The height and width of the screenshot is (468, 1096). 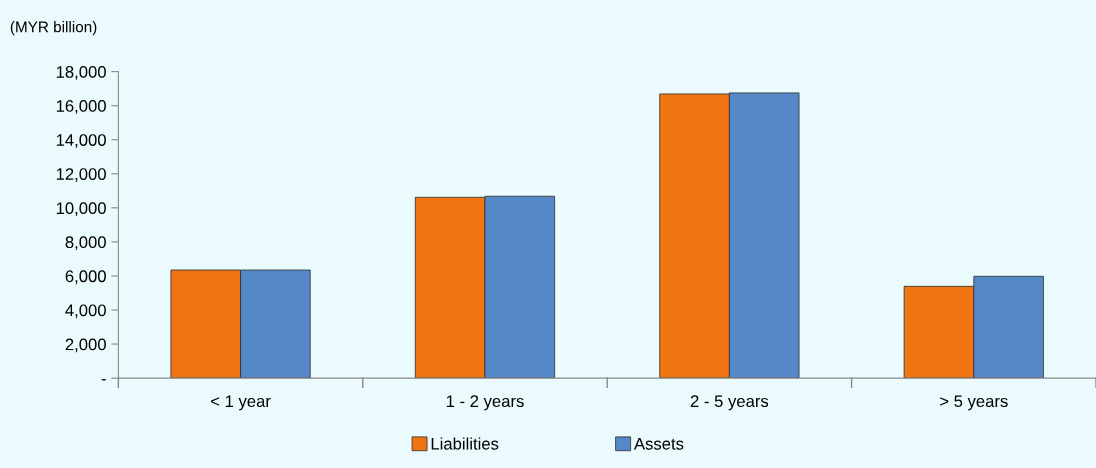 I want to click on y-tick-label: 4,000, so click(x=85, y=311).